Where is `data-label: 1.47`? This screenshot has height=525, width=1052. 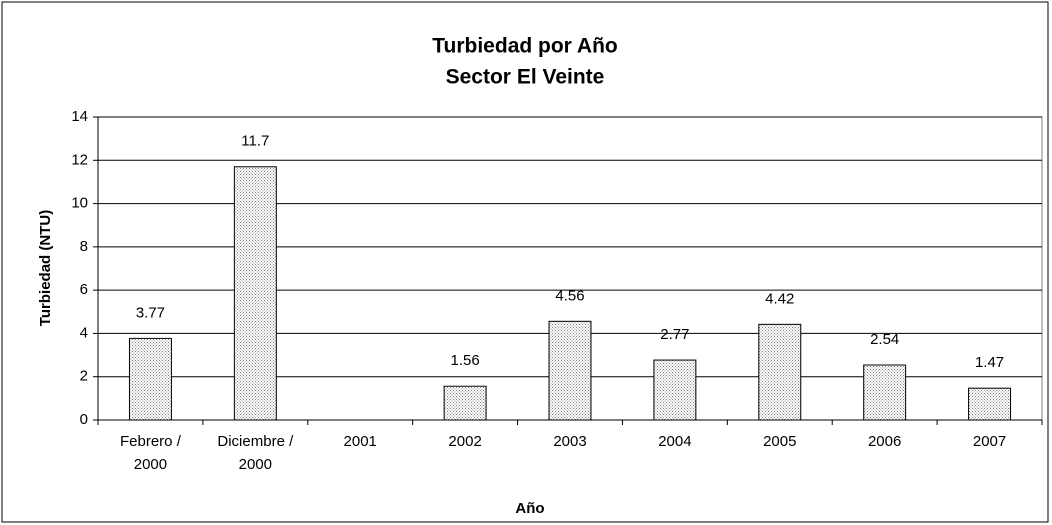 data-label: 1.47 is located at coordinates (989, 362).